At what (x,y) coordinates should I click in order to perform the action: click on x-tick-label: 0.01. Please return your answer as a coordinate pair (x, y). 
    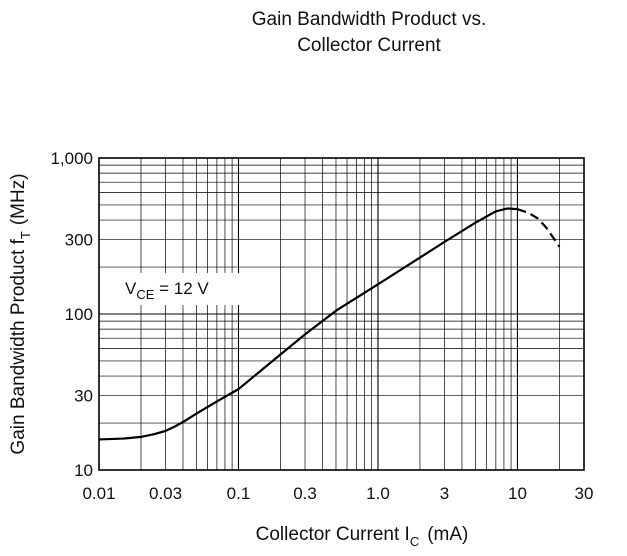
    Looking at the image, I should click on (98, 493).